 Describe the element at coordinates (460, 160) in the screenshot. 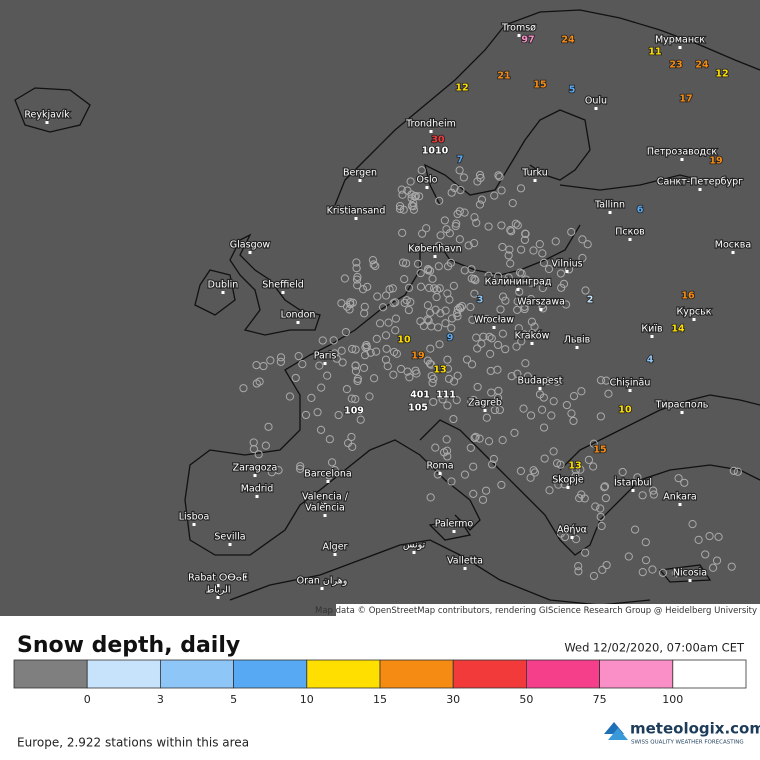

I see `station-value: 7` at that location.